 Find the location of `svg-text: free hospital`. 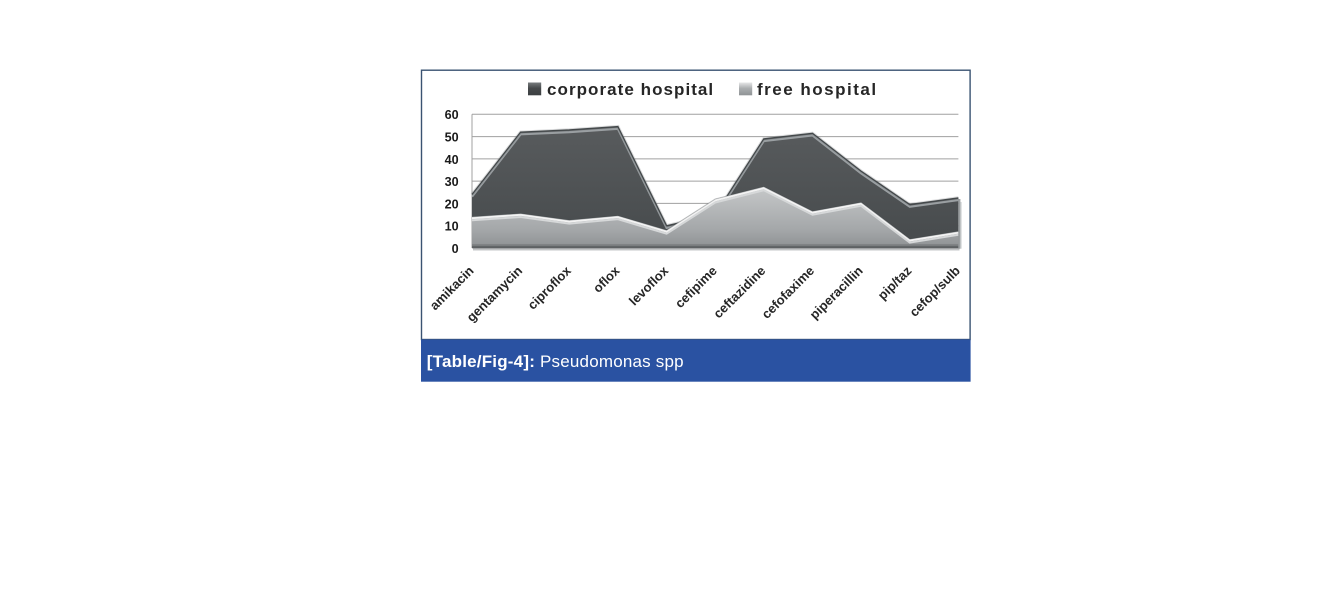

svg-text: free hospital is located at coordinates (817, 89).